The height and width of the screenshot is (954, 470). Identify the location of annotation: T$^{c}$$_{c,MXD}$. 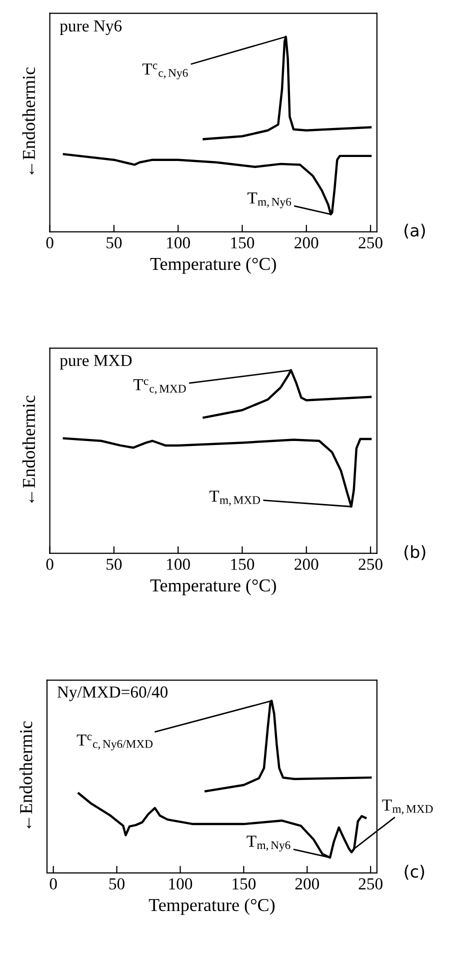
(159, 386).